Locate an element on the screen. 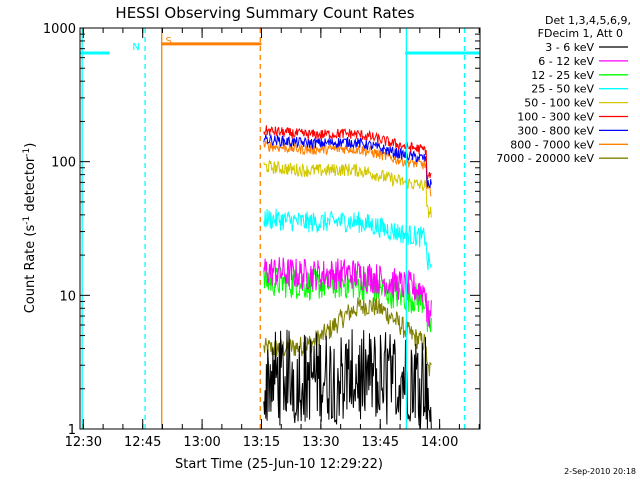  x-tick-label: 13:00 is located at coordinates (201, 442).